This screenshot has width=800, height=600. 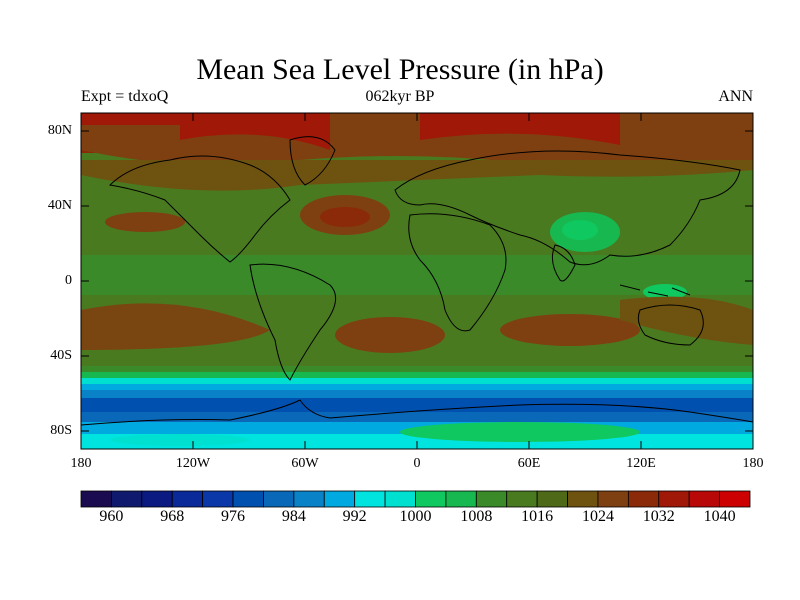 I want to click on colorbar-label: 992, so click(x=354, y=516).